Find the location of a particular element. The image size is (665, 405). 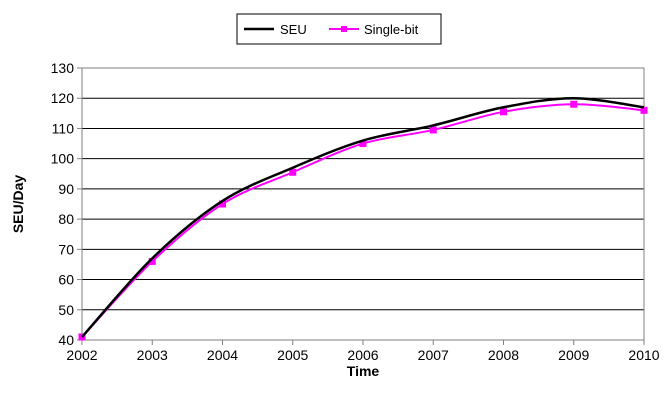

y-tick-label: 110 is located at coordinates (63, 128).